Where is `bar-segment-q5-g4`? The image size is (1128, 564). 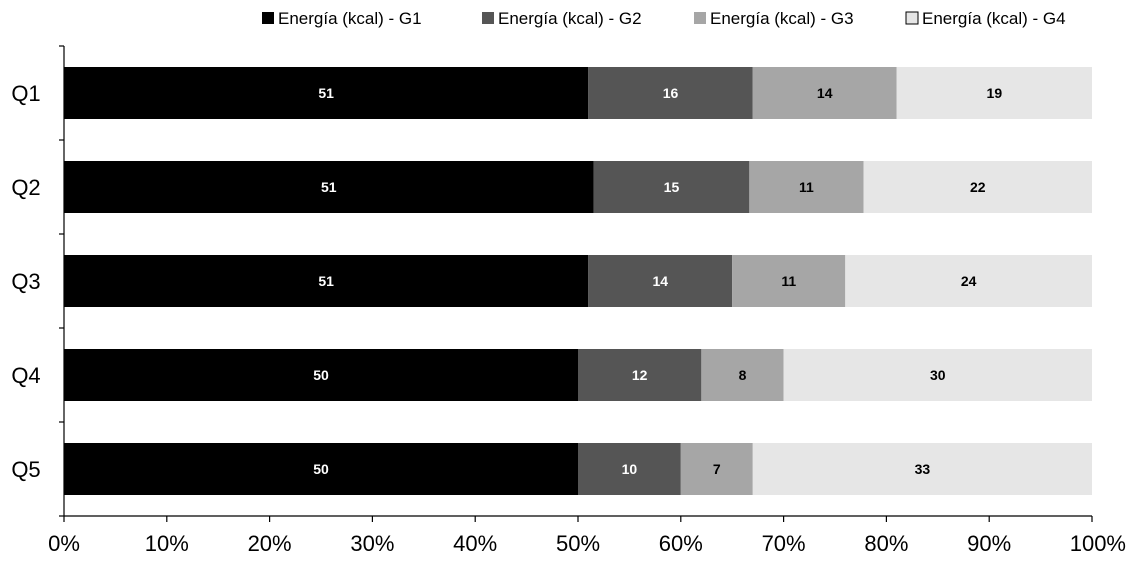 bar-segment-q5-g4 is located at coordinates (922, 469).